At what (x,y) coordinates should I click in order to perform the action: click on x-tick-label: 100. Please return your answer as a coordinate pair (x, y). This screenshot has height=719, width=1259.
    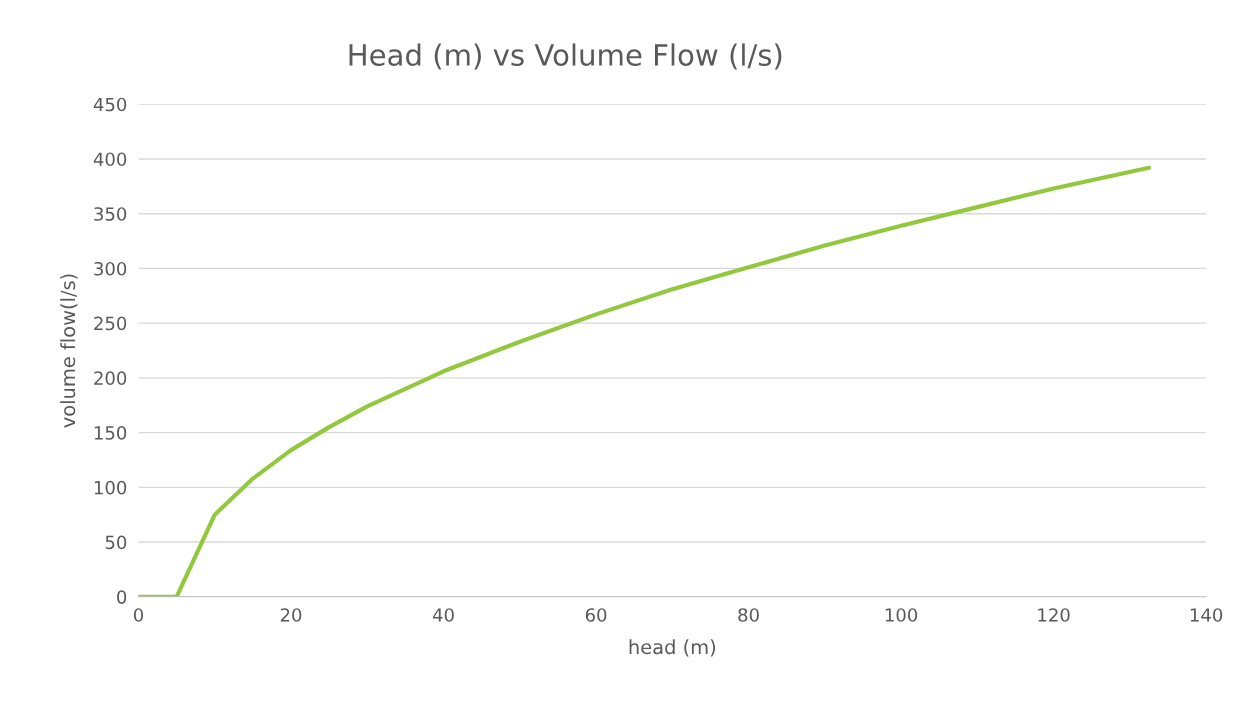
    Looking at the image, I should click on (901, 615).